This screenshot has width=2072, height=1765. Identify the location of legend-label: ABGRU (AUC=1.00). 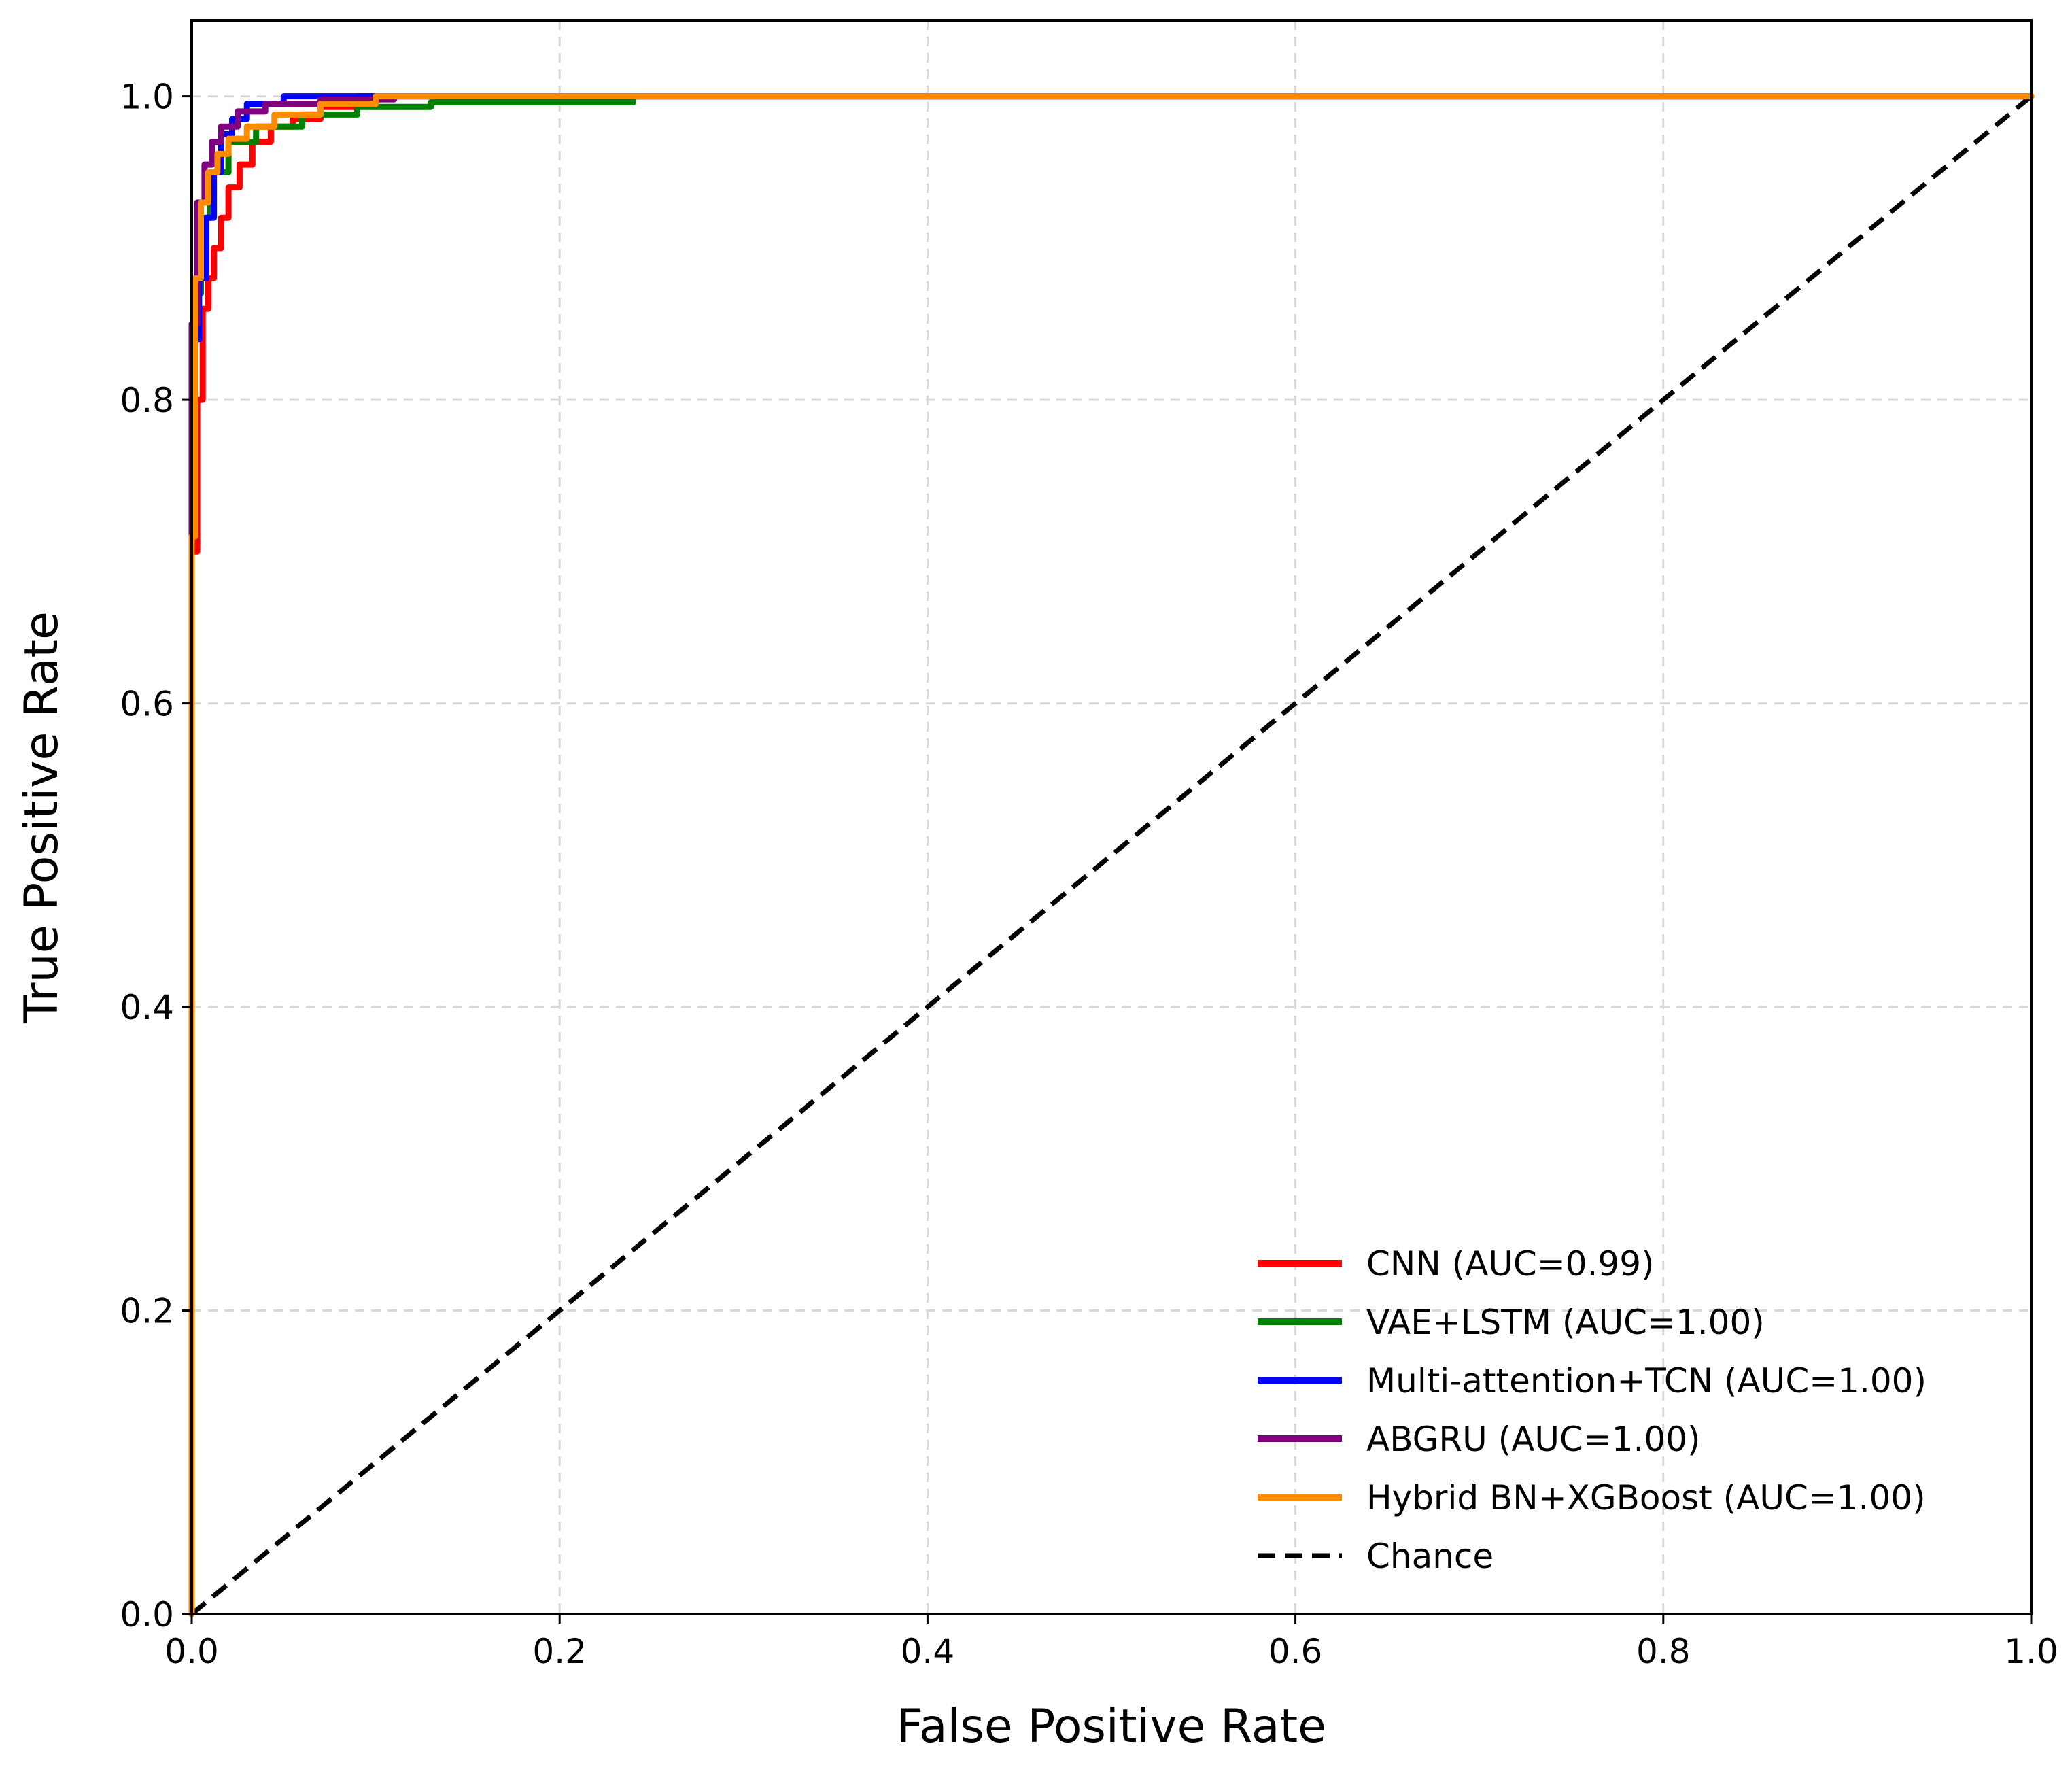
(1533, 1439).